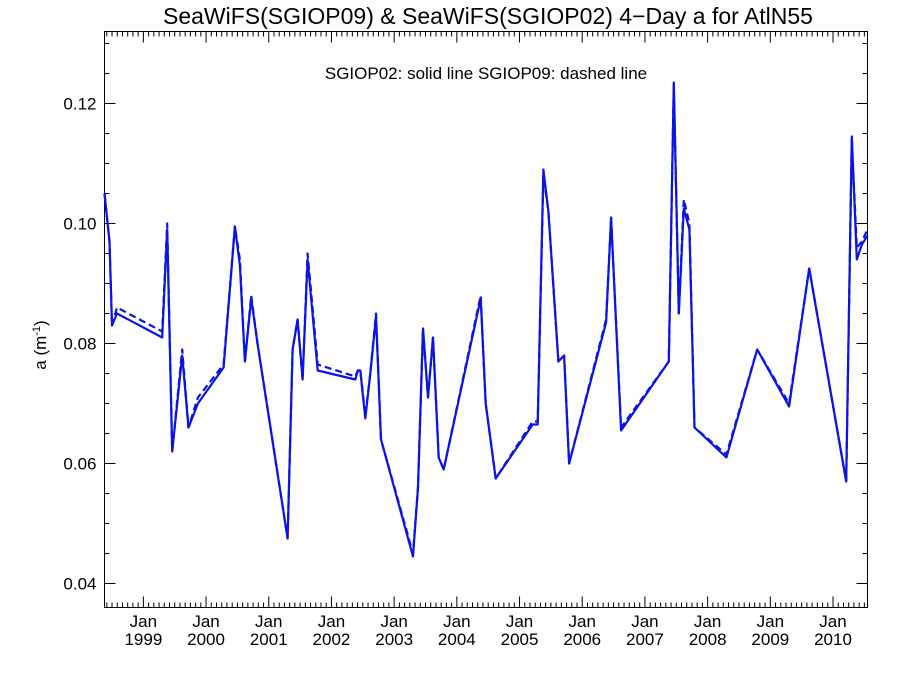  Describe the element at coordinates (833, 639) in the screenshot. I see `x-tick-year-label: 2010` at that location.